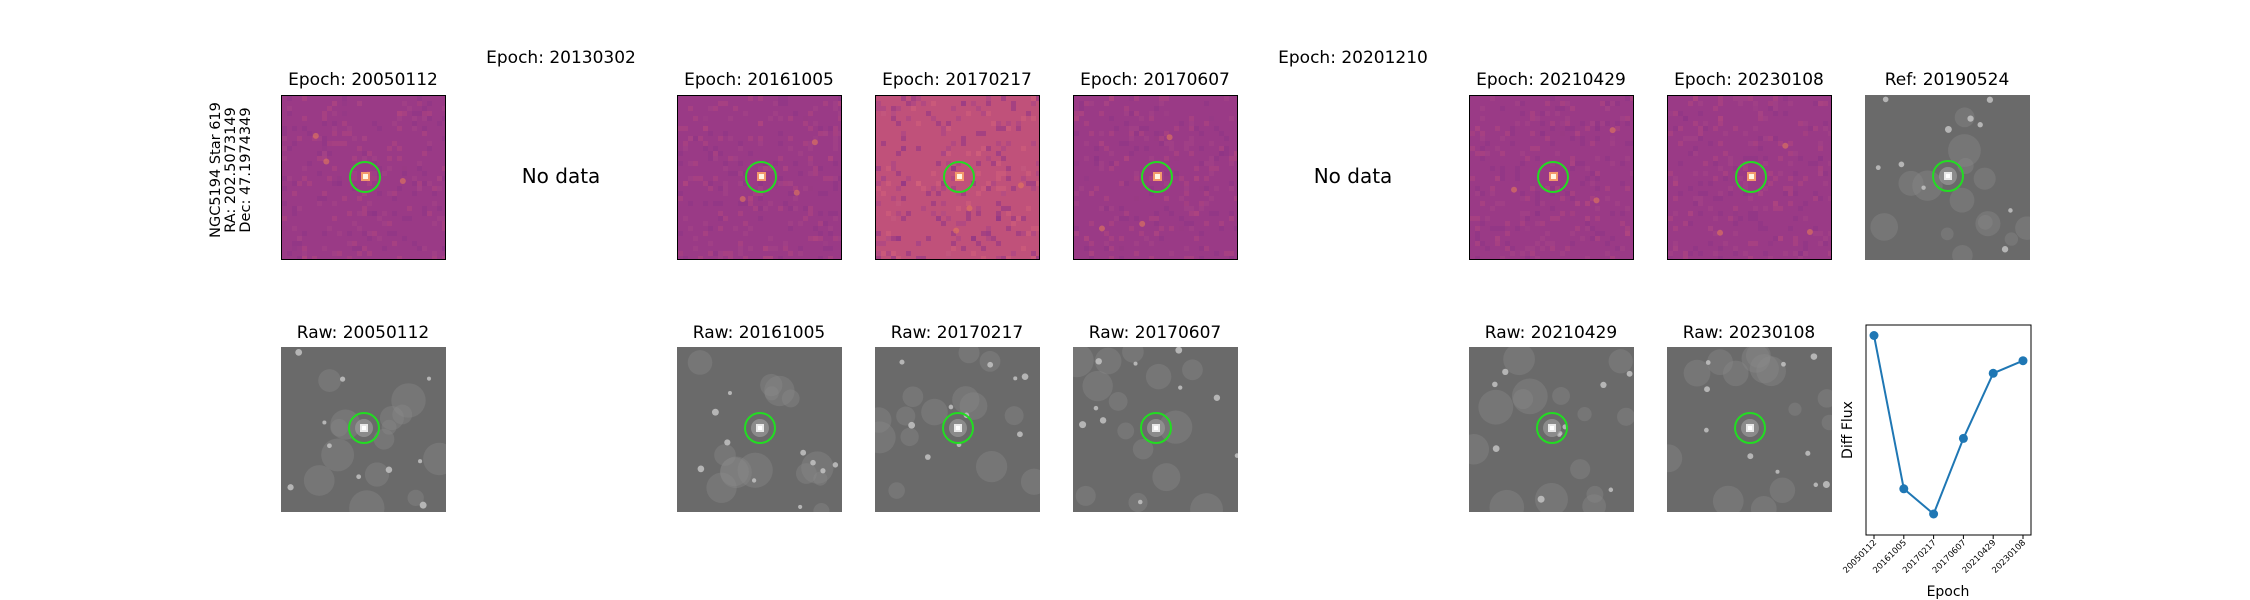  Describe the element at coordinates (1155, 333) in the screenshot. I see `panel-title: Raw: 20170607` at that location.